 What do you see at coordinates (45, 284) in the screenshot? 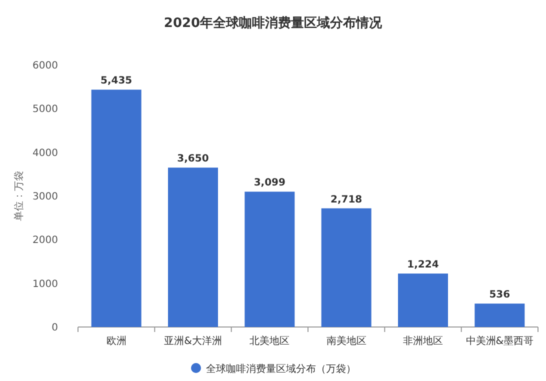
I see `y-tick-label: 1000` at bounding box center [45, 284].